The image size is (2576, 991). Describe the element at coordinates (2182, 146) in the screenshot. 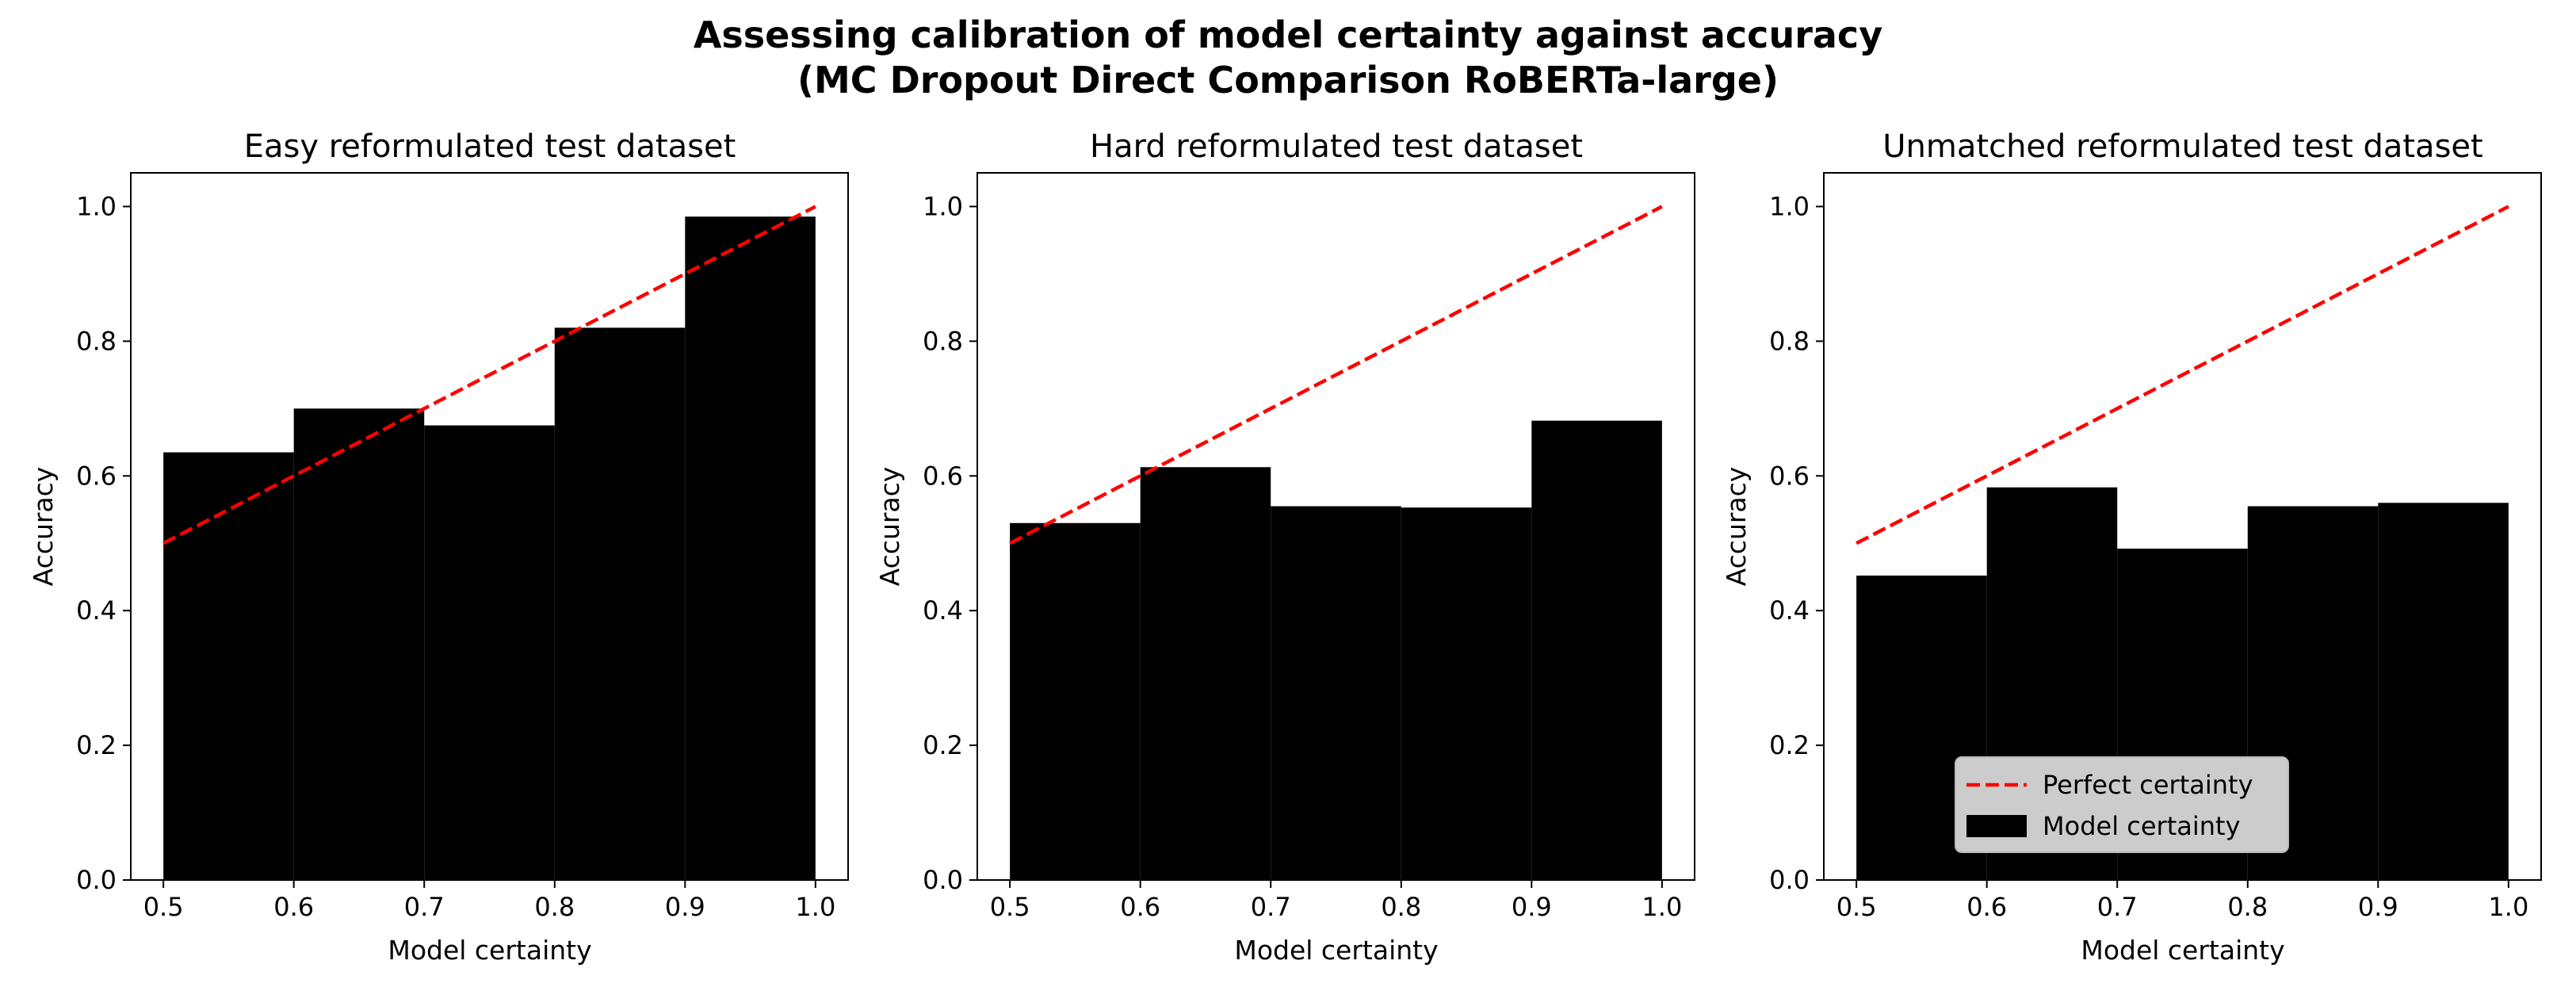

I see `panel-title: Unmatched reformulated test dataset` at that location.